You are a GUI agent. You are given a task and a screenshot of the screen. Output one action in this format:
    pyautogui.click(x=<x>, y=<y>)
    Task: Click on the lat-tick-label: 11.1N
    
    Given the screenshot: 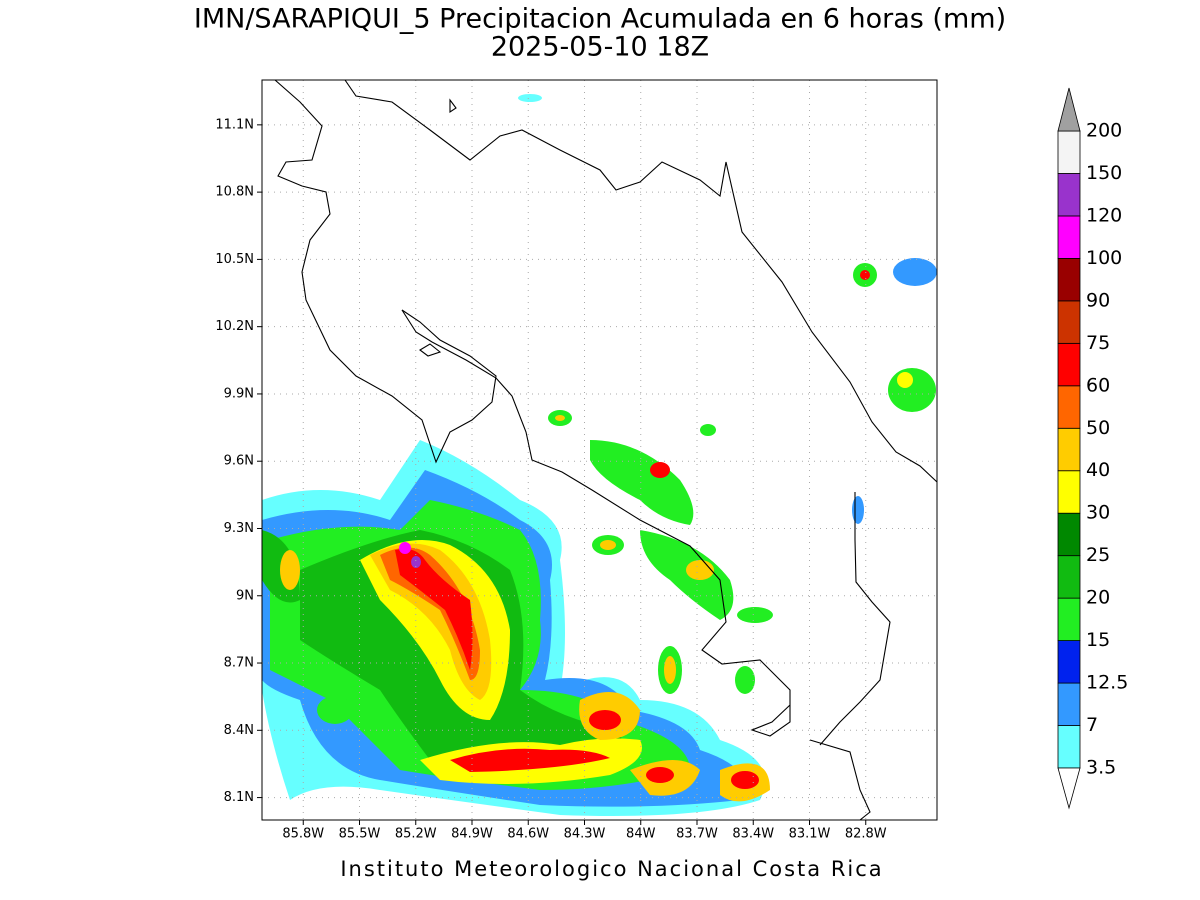 What is the action you would take?
    pyautogui.click(x=234, y=124)
    